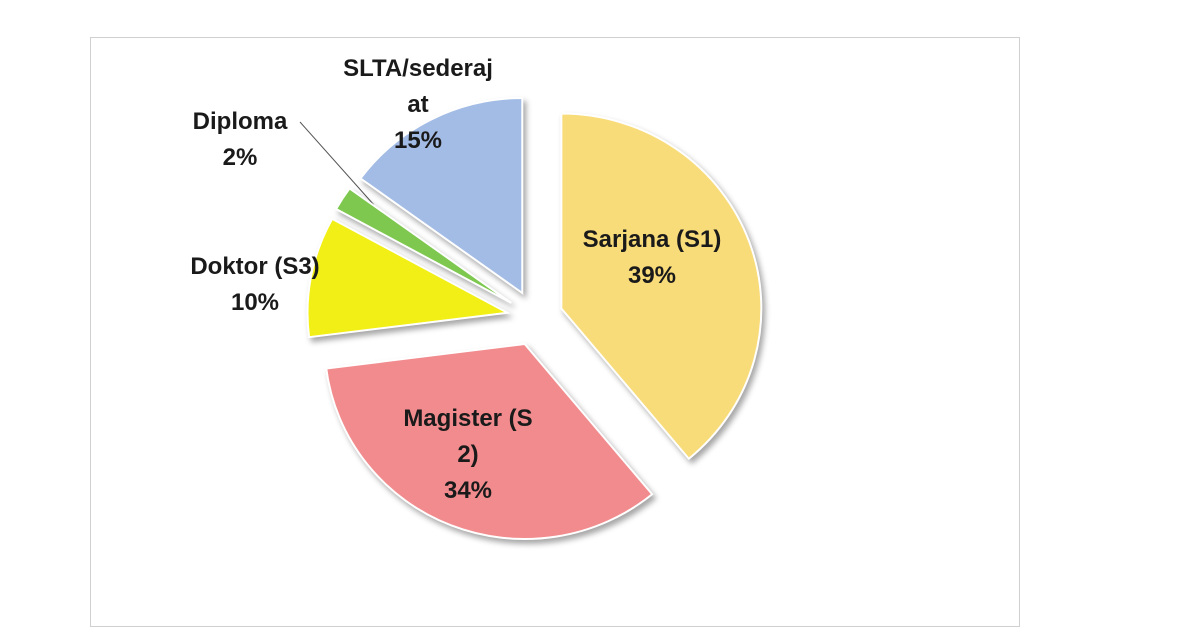 The width and height of the screenshot is (1198, 627). What do you see at coordinates (255, 266) in the screenshot?
I see `category-label: Doktor (S3)` at bounding box center [255, 266].